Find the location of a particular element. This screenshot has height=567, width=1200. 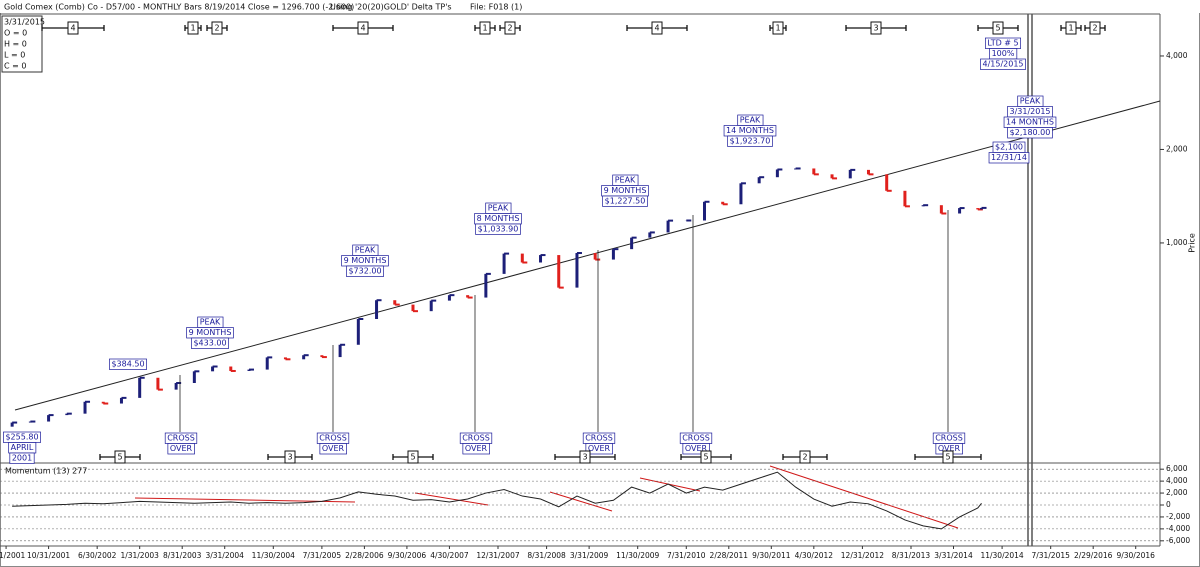

x-tick-label: 8/31/2003 is located at coordinates (182, 555).